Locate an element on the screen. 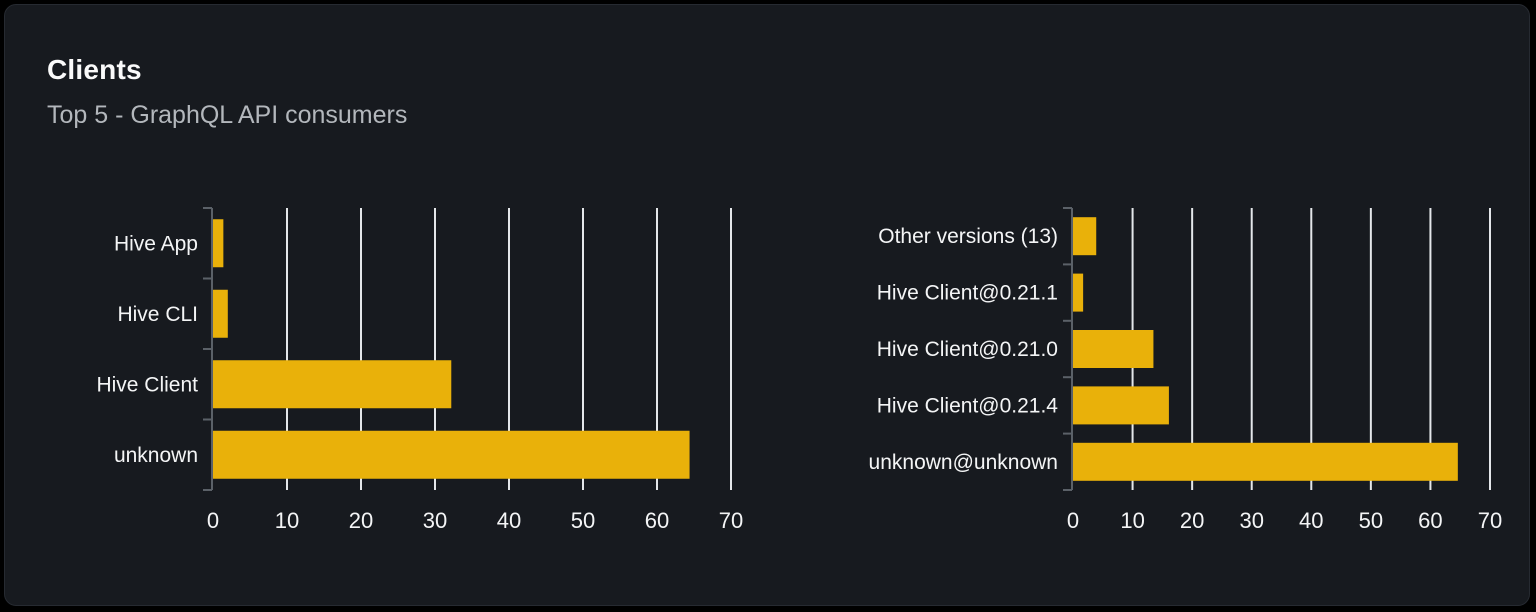  category-label: Hive Client@0.21.1 is located at coordinates (967, 293).